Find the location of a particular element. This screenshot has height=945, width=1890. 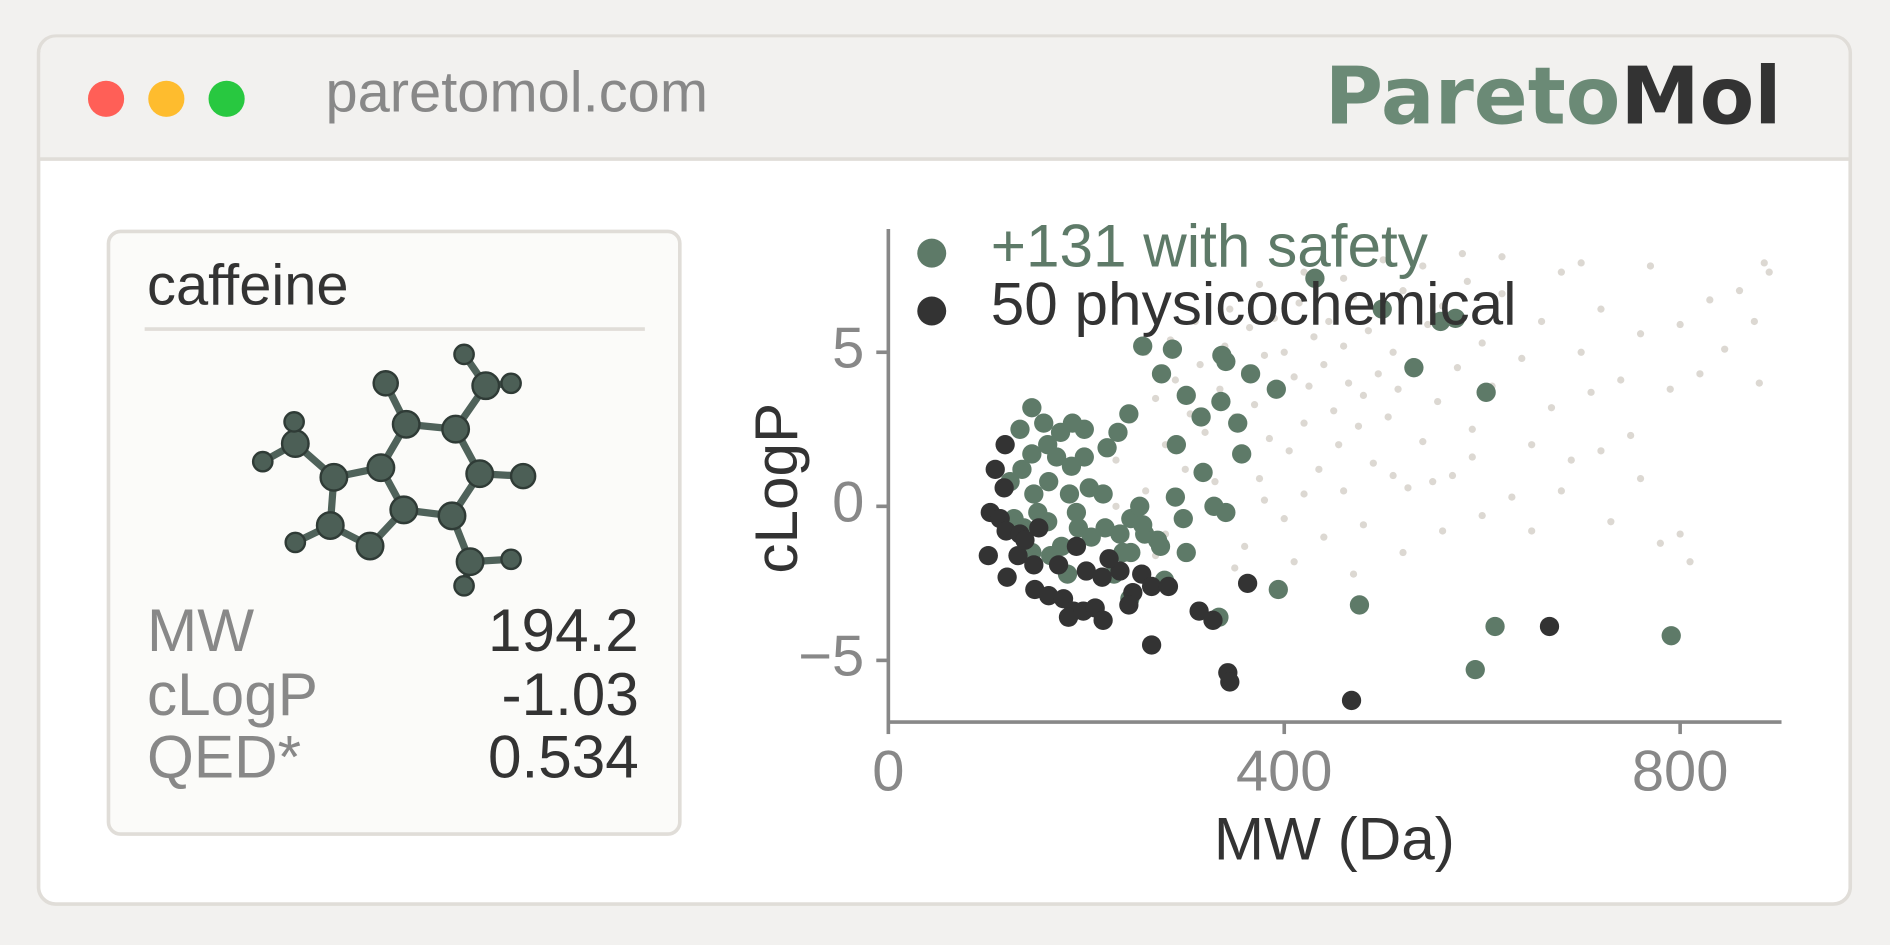

logo: ParetoMol is located at coordinates (1553, 95).